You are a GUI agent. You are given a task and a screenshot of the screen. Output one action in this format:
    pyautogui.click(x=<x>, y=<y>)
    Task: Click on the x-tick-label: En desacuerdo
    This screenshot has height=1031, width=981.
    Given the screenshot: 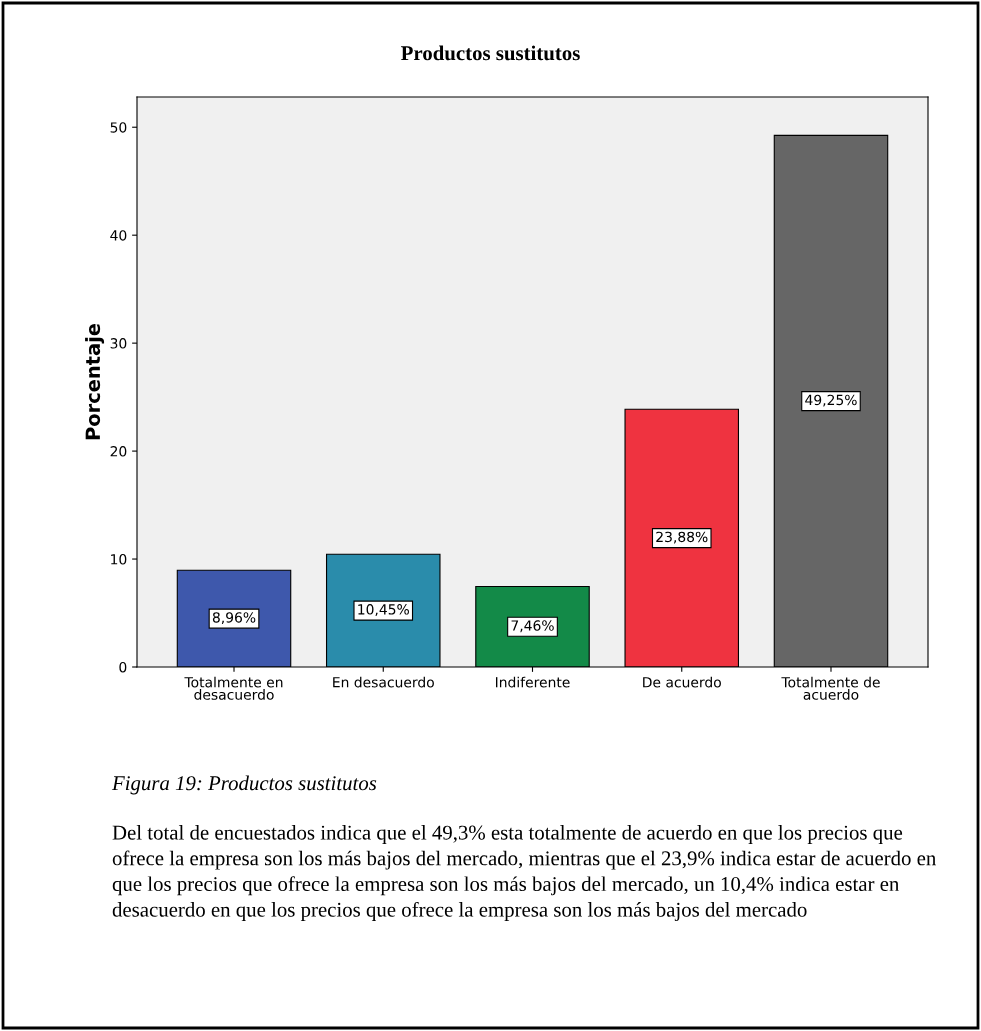 What is the action you would take?
    pyautogui.click(x=383, y=682)
    